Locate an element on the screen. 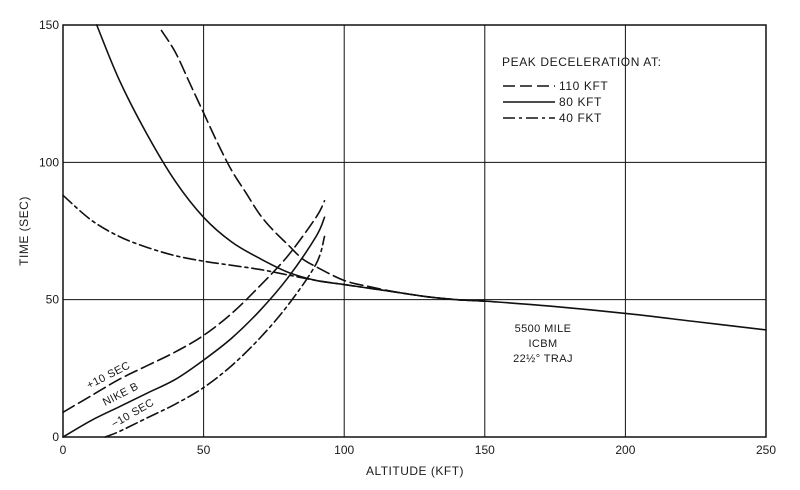 The image size is (800, 490). nike-label: NIKE B is located at coordinates (121, 395).